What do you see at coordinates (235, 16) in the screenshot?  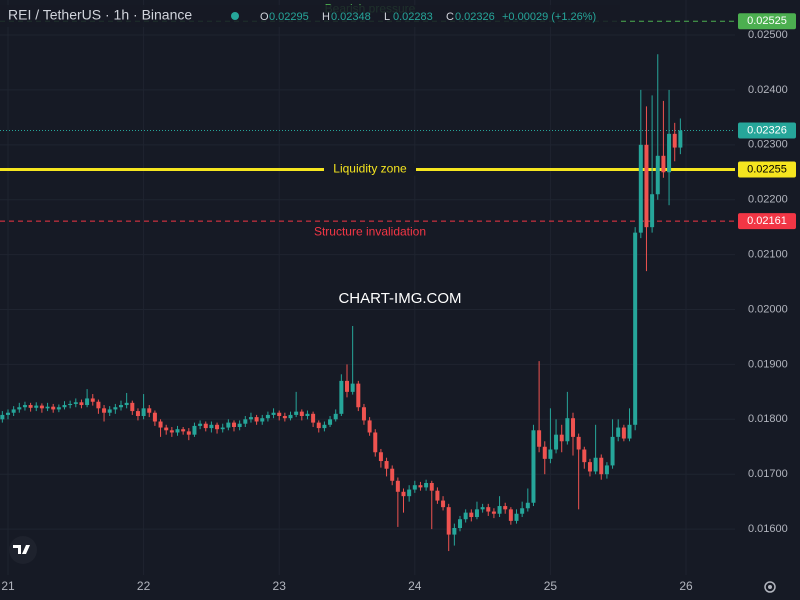 I see `status-dot` at bounding box center [235, 16].